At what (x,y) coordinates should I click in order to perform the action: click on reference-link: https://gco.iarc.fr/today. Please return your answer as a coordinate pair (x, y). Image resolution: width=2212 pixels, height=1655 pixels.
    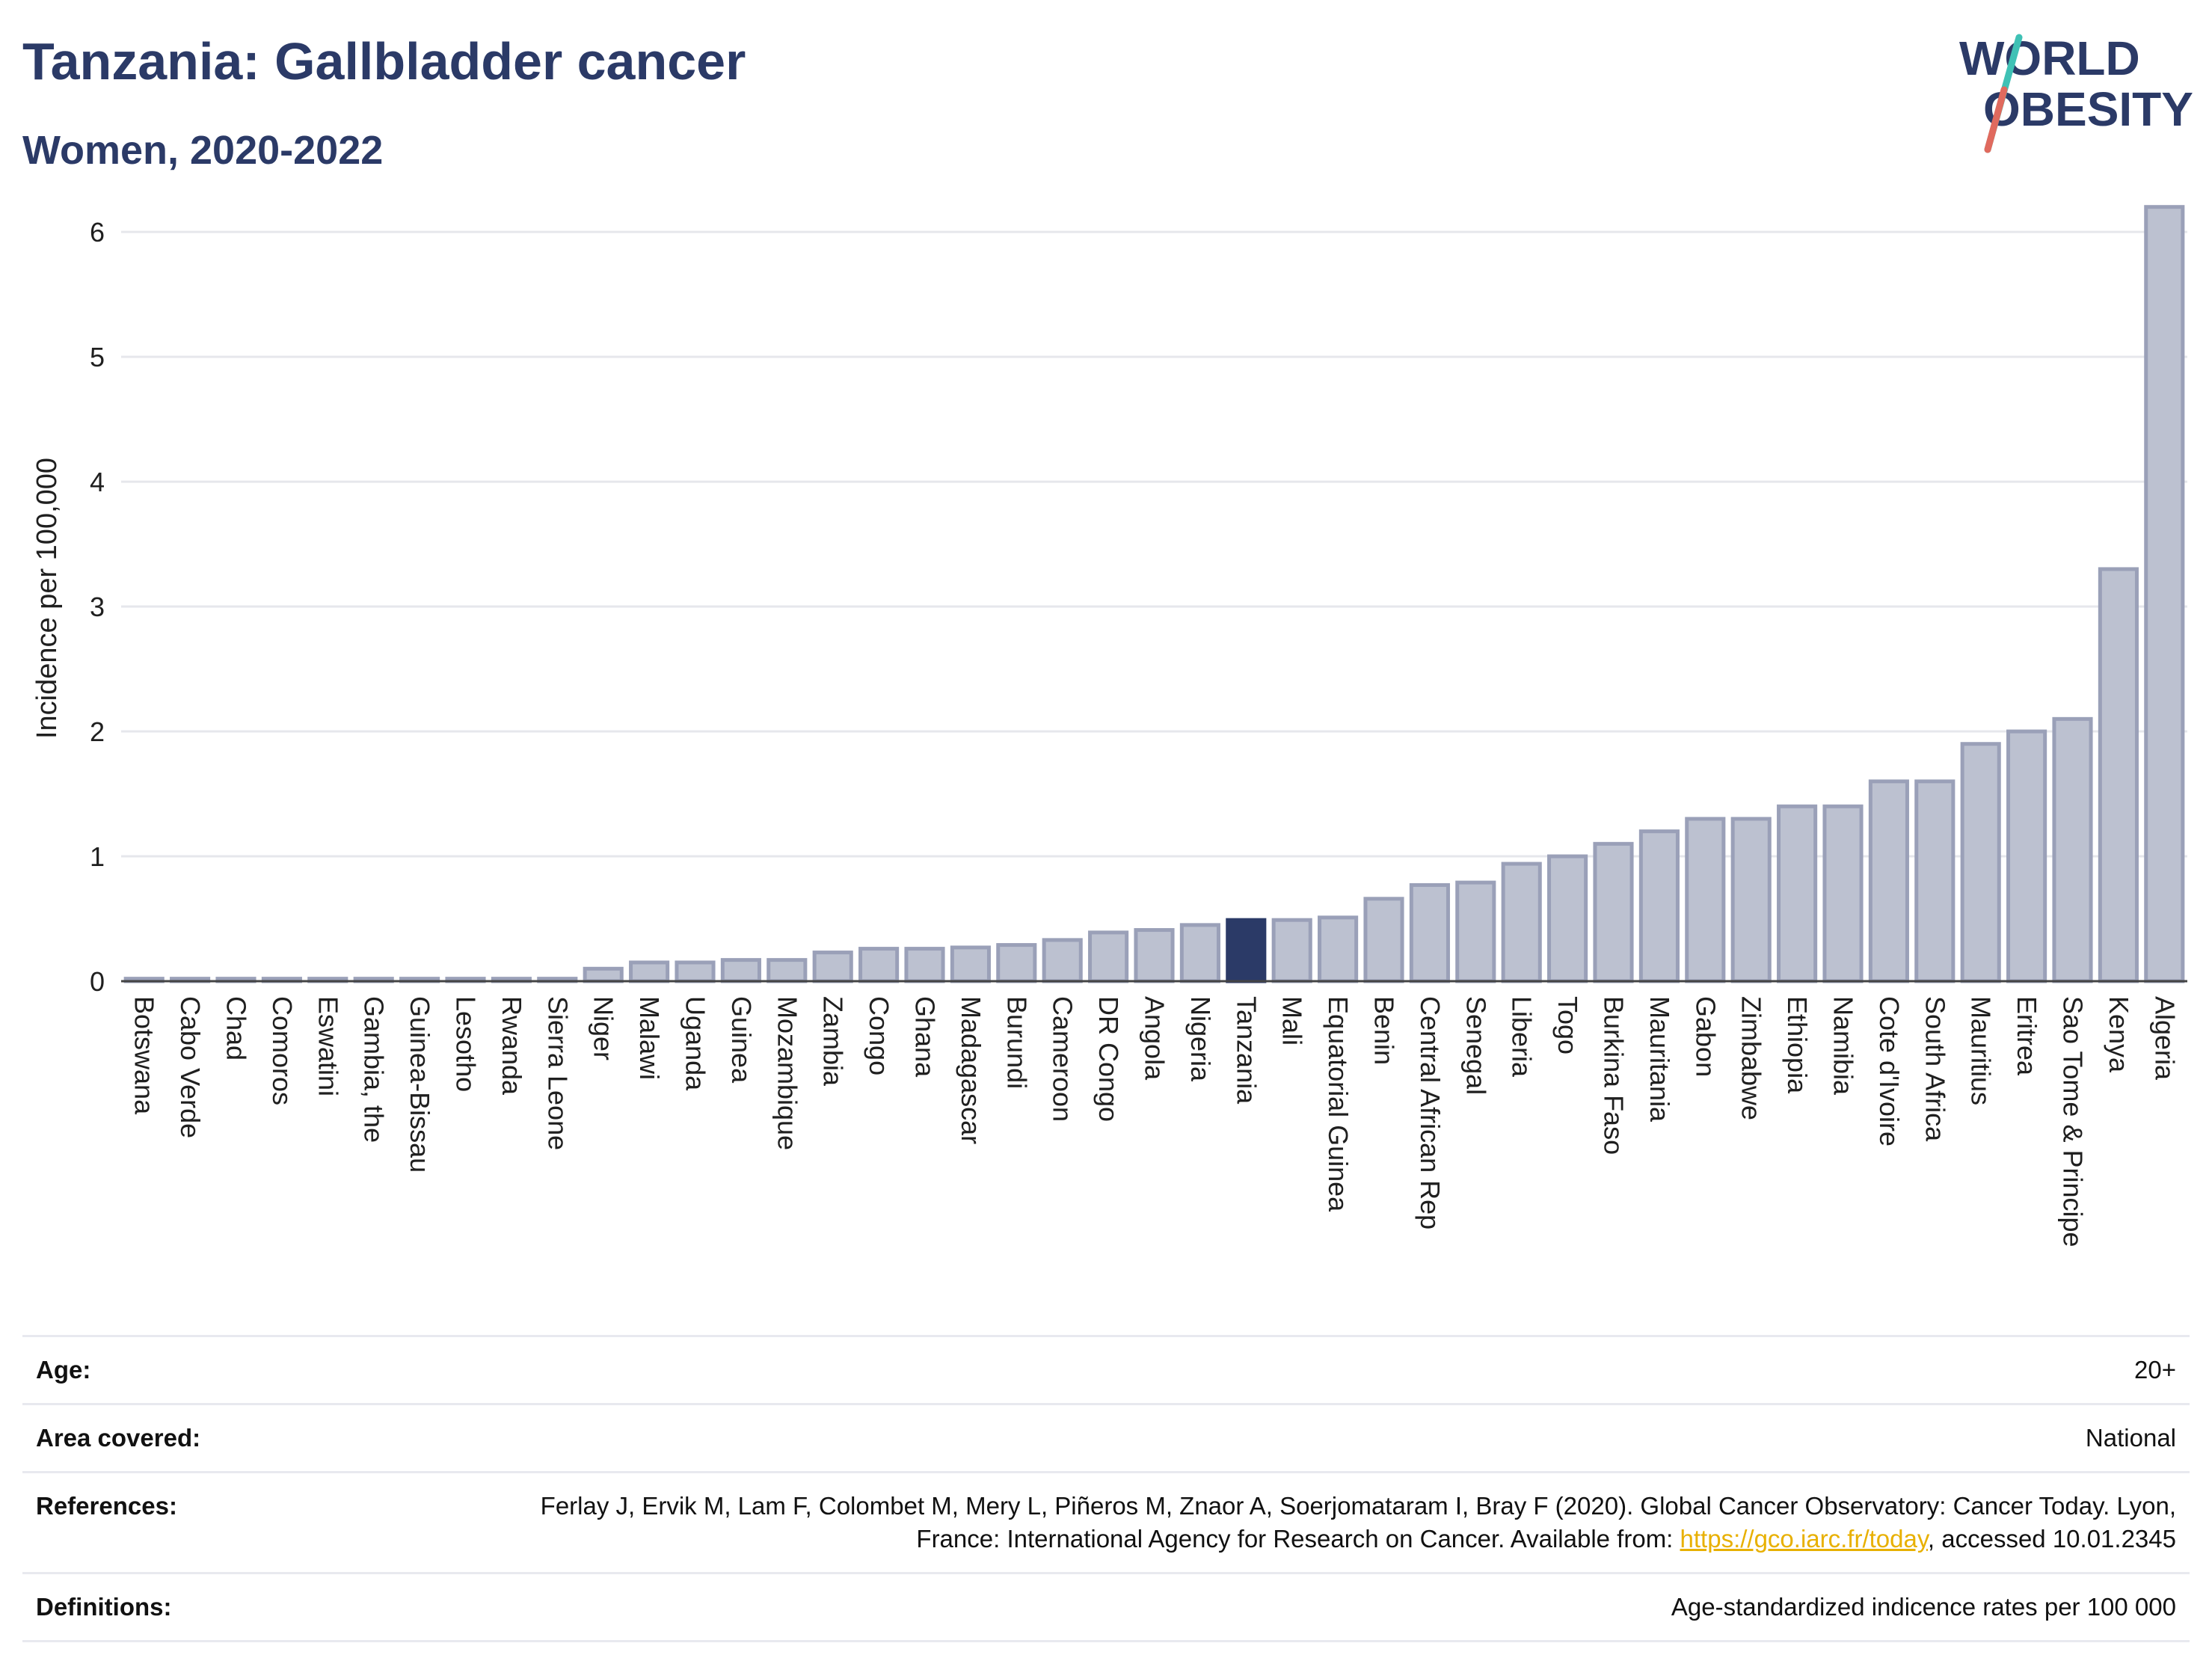
    Looking at the image, I should click on (1804, 1539).